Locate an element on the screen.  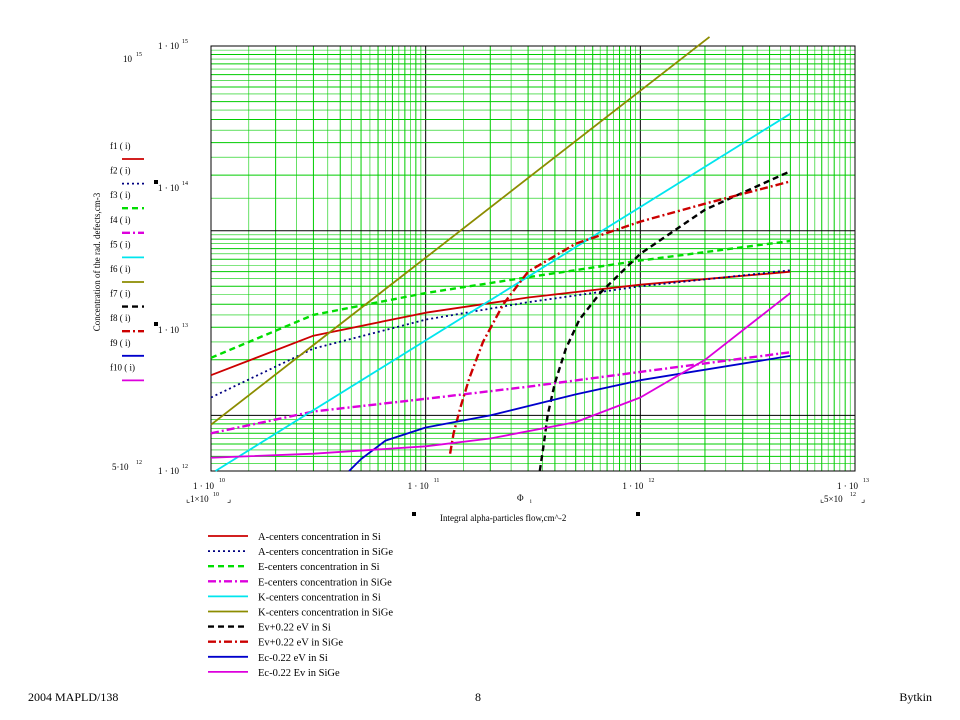
legend-label-1: A-centers concentration in Si is located at coordinates (319, 537).